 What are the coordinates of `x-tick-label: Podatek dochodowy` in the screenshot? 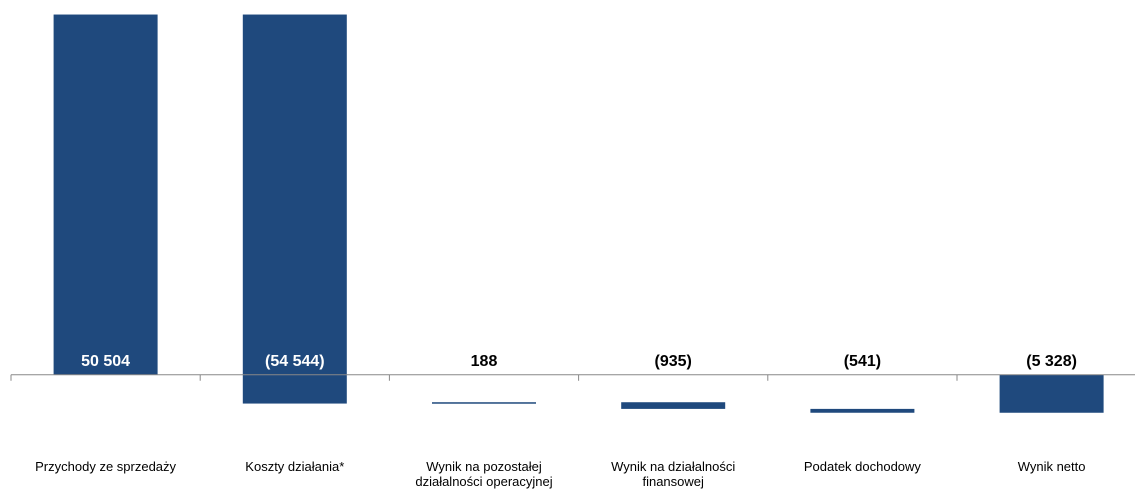 It's located at (862, 466).